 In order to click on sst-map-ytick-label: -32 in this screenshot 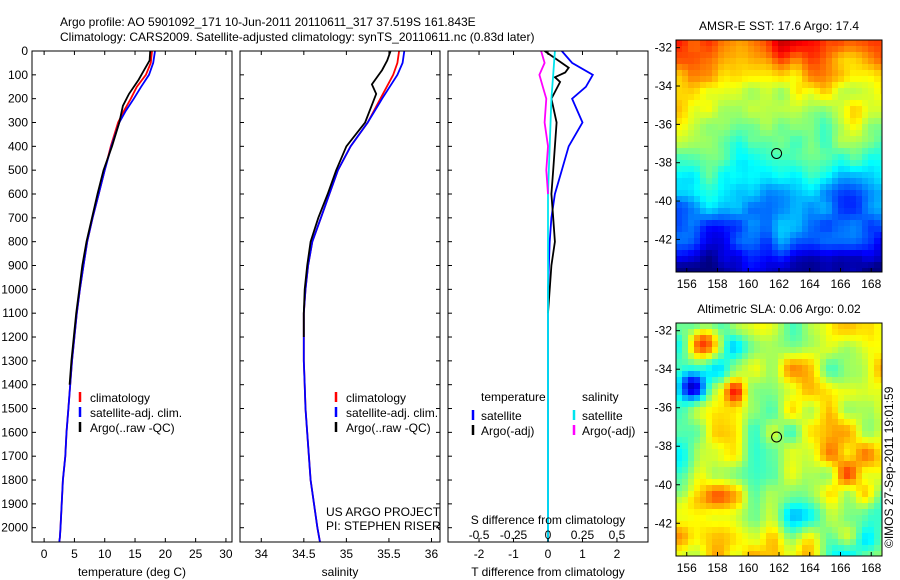, I will do `click(664, 48)`.